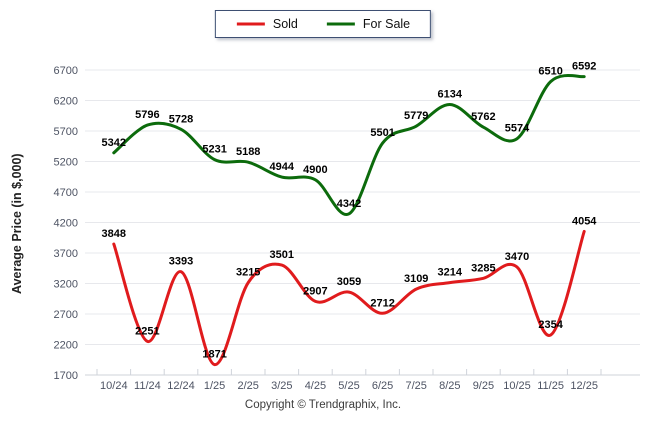 The height and width of the screenshot is (434, 646). I want to click on y-tick-label: 4200, so click(66, 224).